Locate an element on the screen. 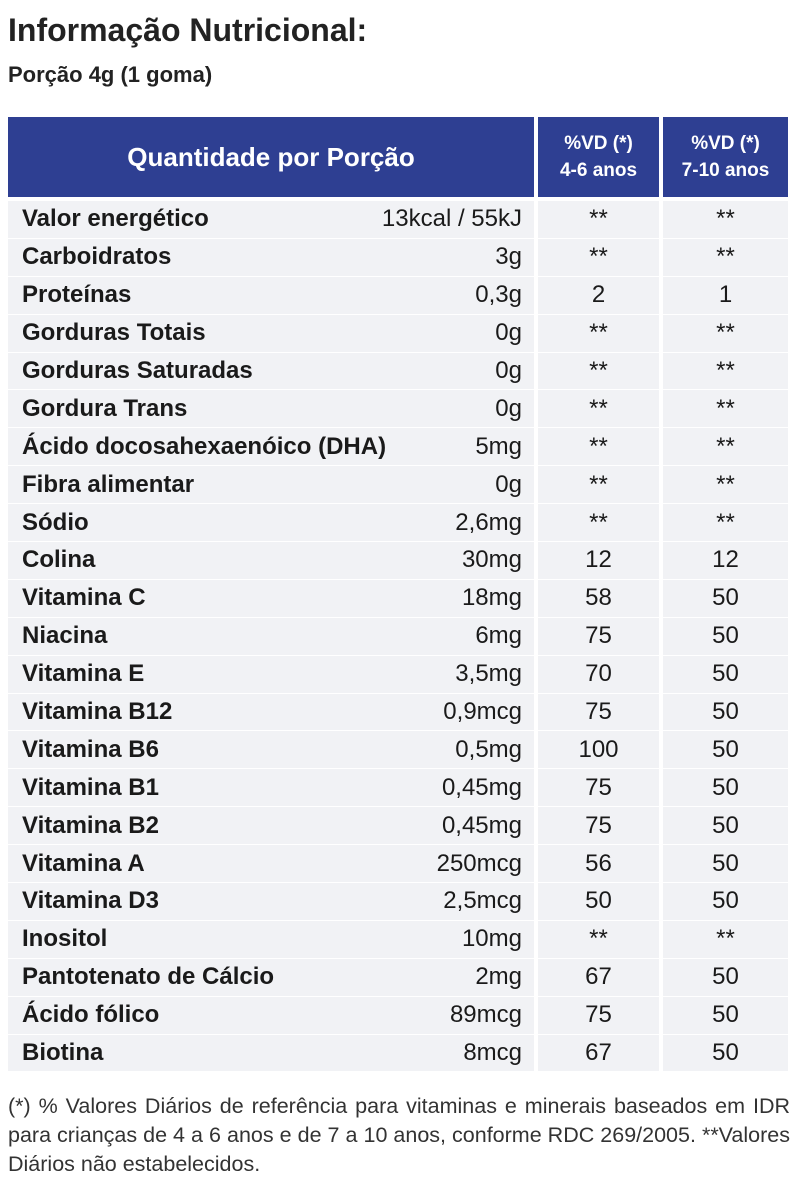 This screenshot has height=1200, width=800. table-row: Pantotenato de Cálcio 2mg 67 50 is located at coordinates (400, 977).